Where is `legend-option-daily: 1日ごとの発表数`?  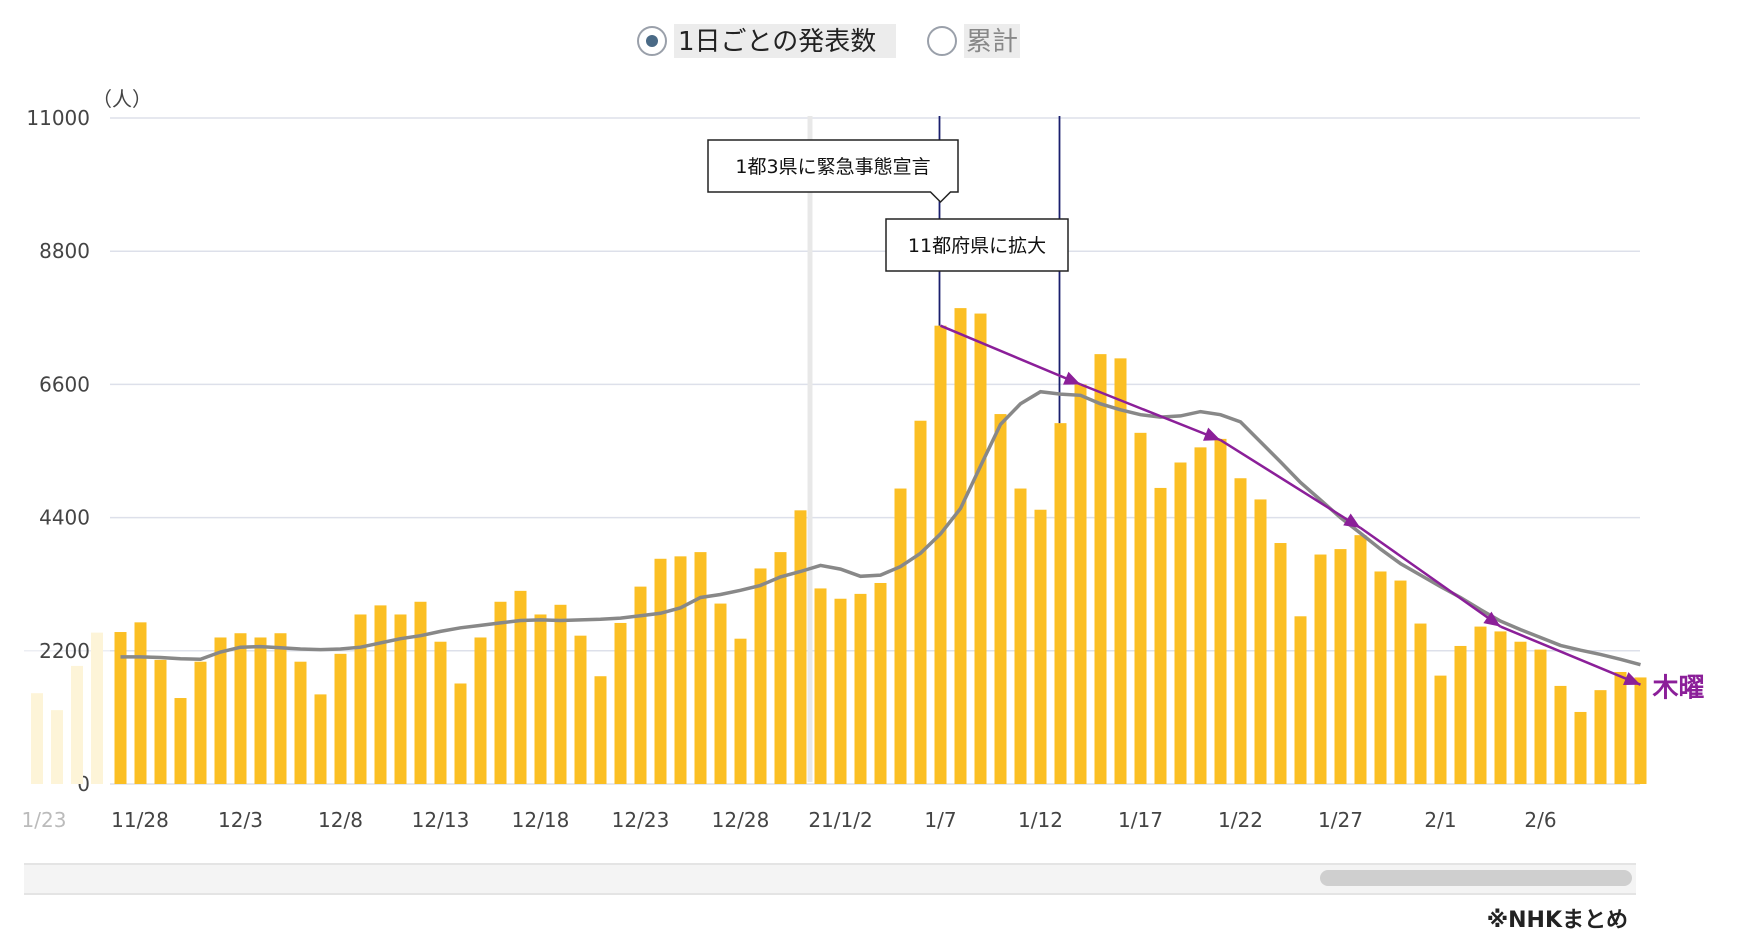 legend-option-daily: 1日ごとの発表数 is located at coordinates (766, 41).